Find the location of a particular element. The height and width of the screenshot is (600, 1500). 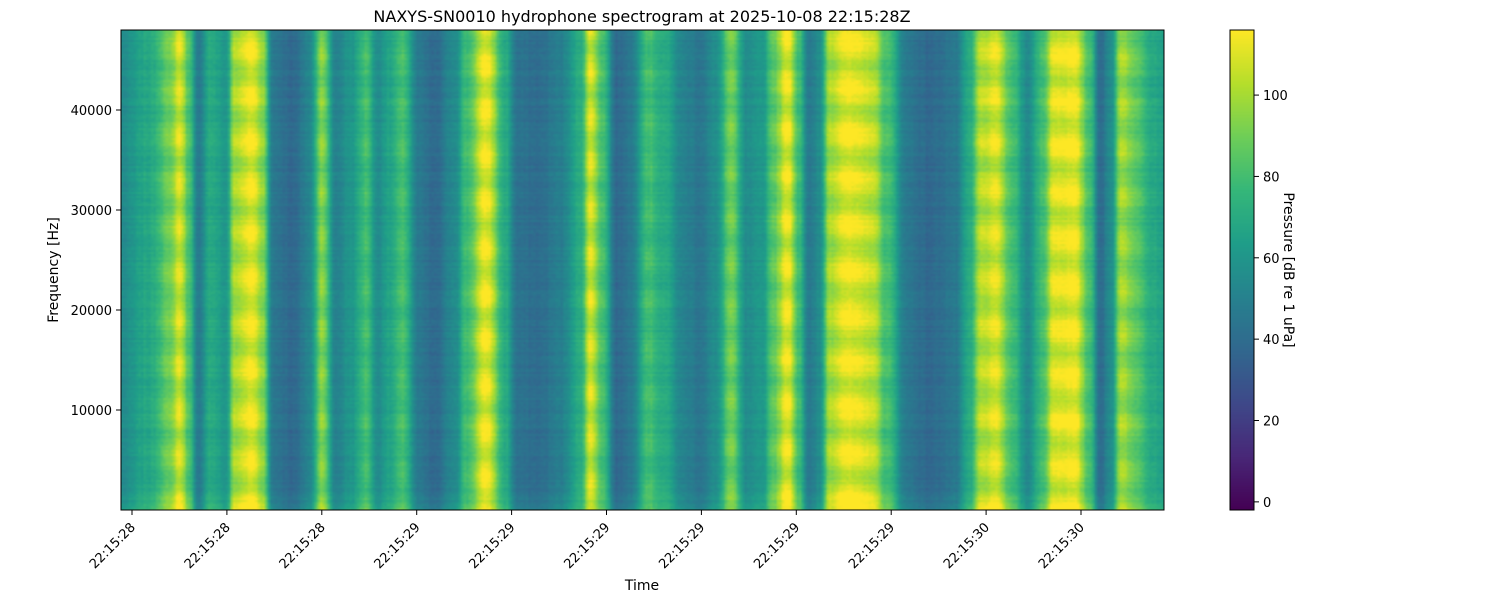

colorbar-tick-label: 0 is located at coordinates (1267, 503).